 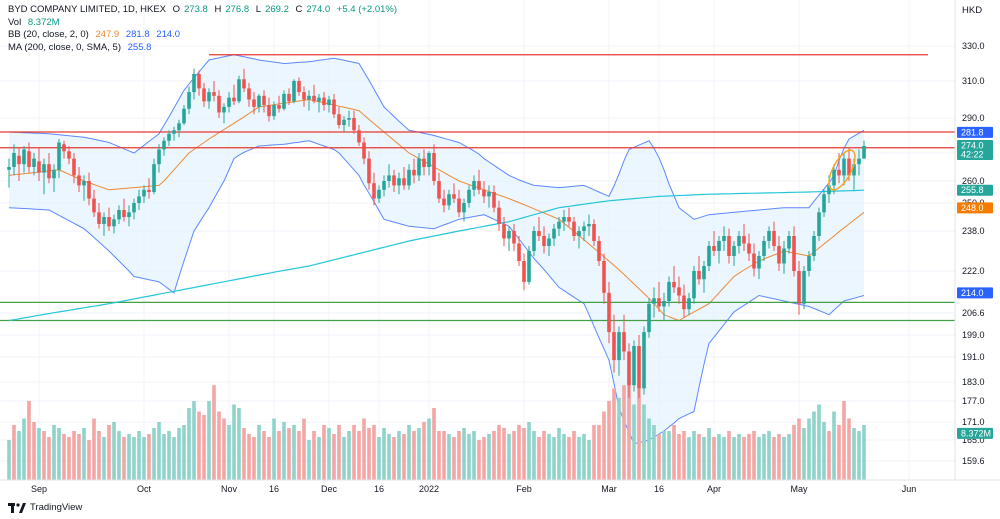 What do you see at coordinates (973, 271) in the screenshot?
I see `price-tick-label: 222.0` at bounding box center [973, 271].